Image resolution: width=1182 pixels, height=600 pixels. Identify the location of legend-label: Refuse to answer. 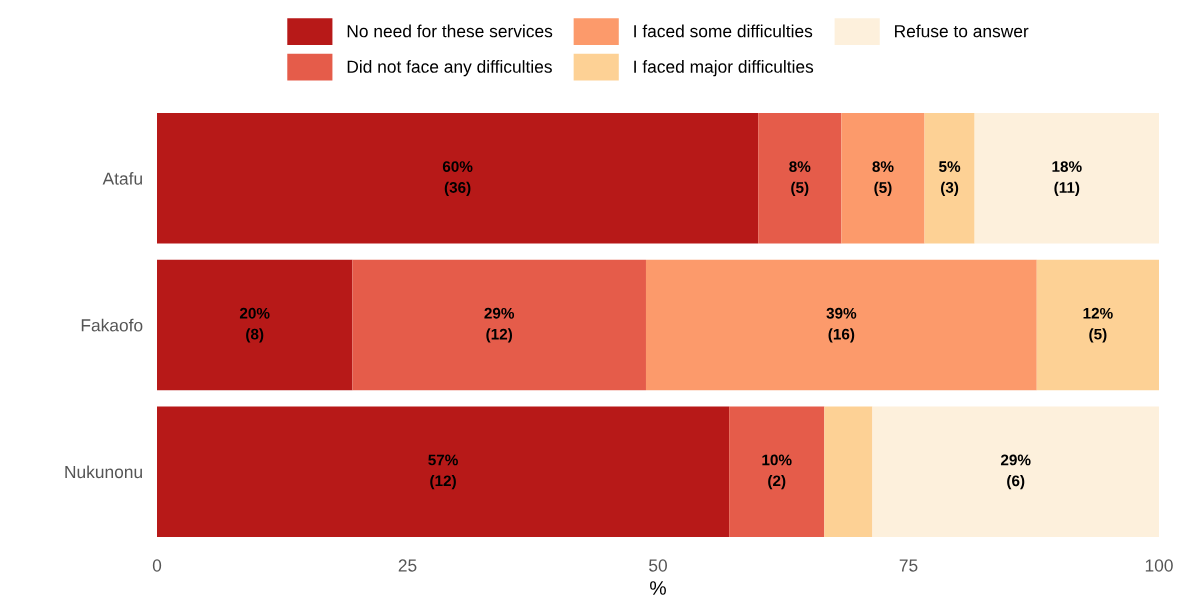
(962, 31).